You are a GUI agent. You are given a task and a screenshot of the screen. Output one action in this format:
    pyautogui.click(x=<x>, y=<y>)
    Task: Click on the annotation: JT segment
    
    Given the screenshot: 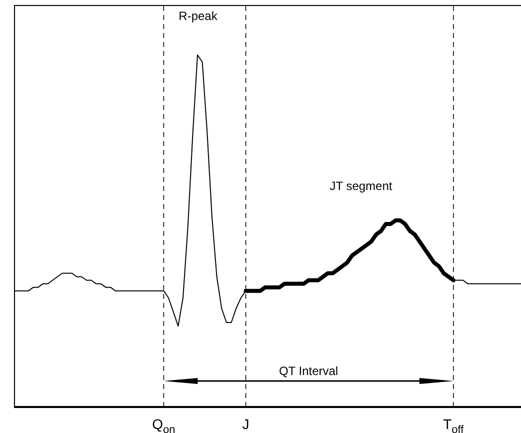 What is the action you would take?
    pyautogui.click(x=361, y=186)
    